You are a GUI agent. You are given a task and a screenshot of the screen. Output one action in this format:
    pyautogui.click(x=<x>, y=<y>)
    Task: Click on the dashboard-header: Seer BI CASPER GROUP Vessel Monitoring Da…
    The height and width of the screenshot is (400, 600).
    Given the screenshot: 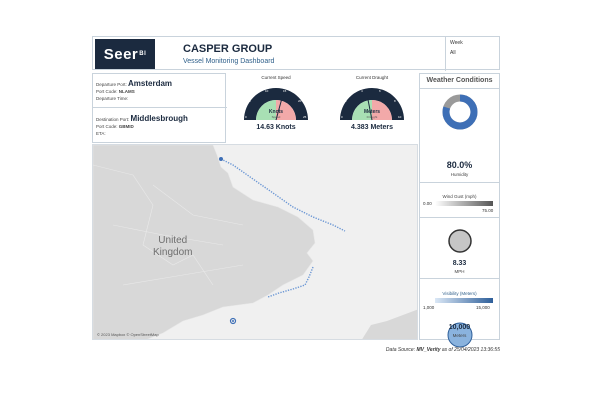 What is the action you would take?
    pyautogui.click(x=296, y=53)
    